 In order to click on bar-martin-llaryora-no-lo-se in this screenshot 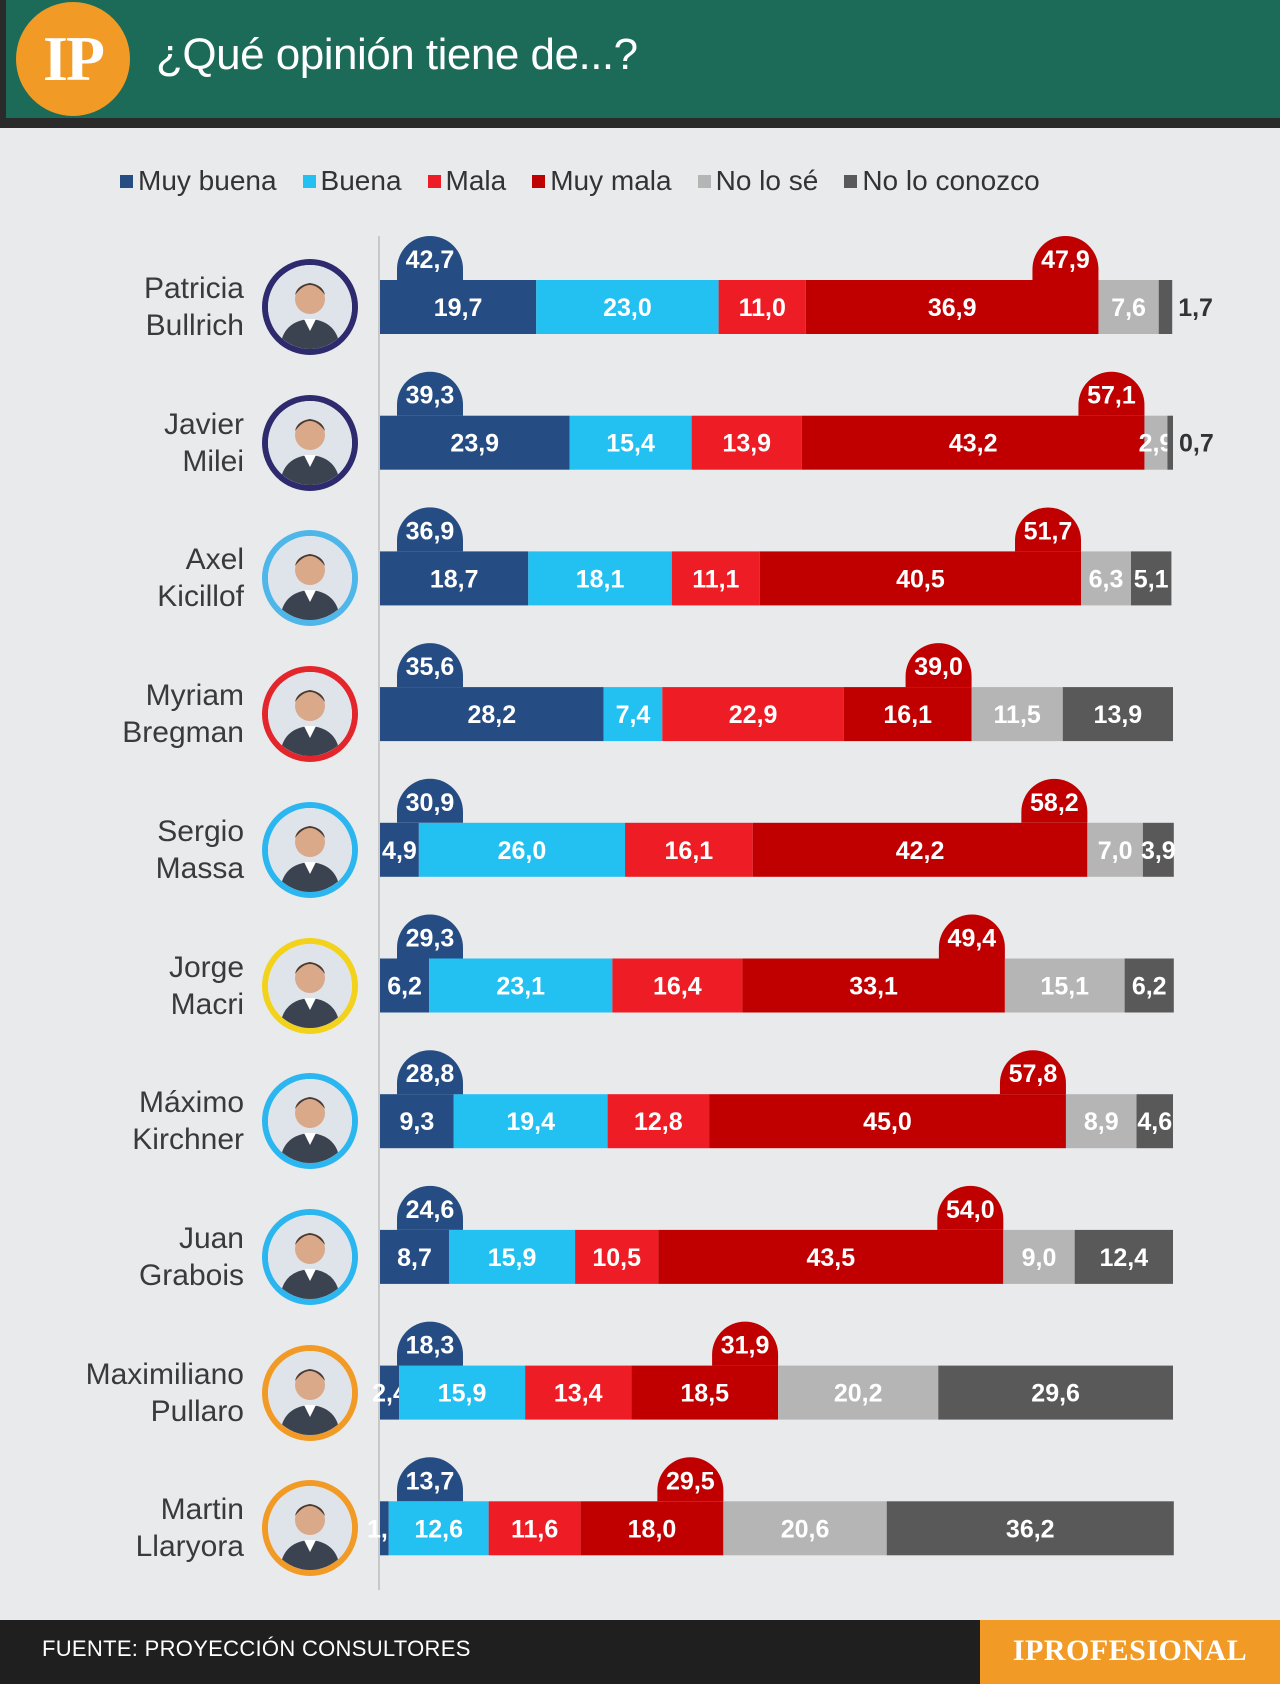, I will do `click(805, 1528)`.